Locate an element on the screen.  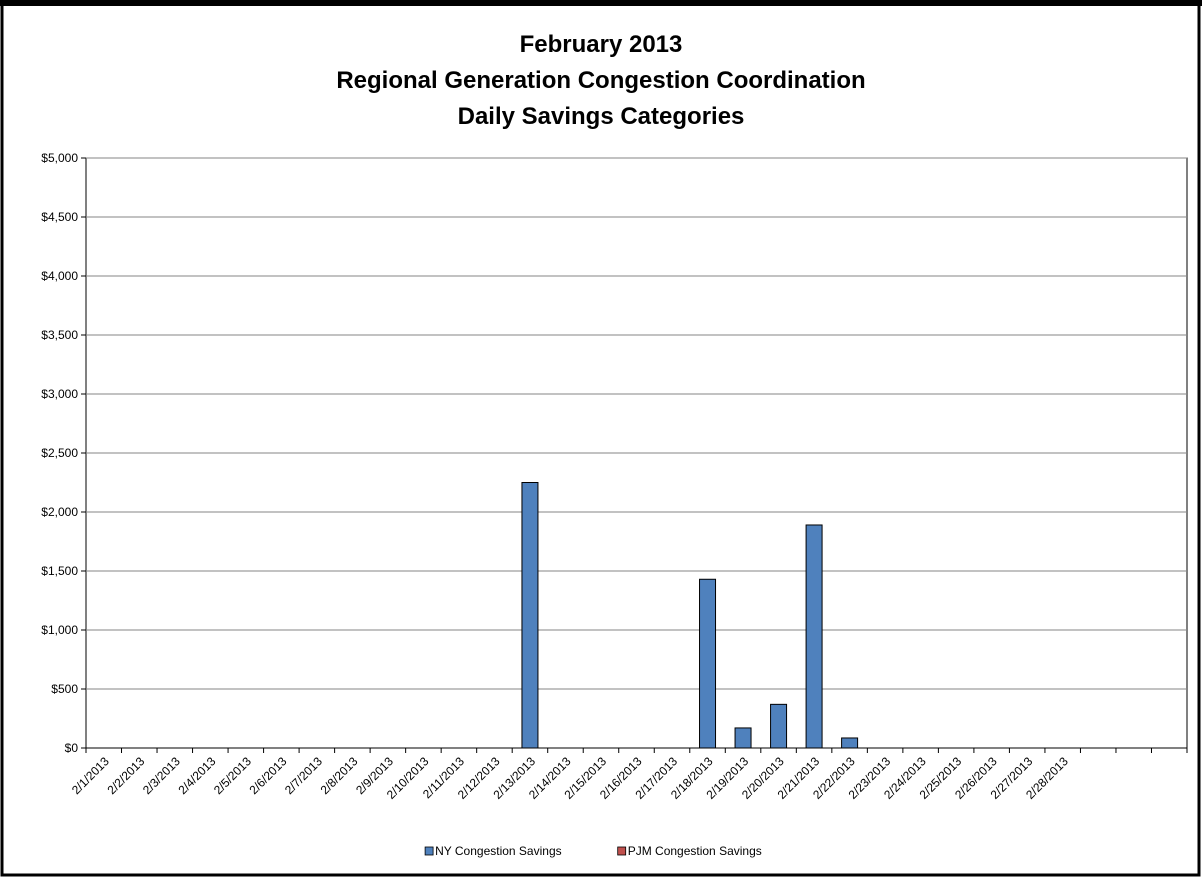
legend-label: PJM Congestion Savings is located at coordinates (695, 851).